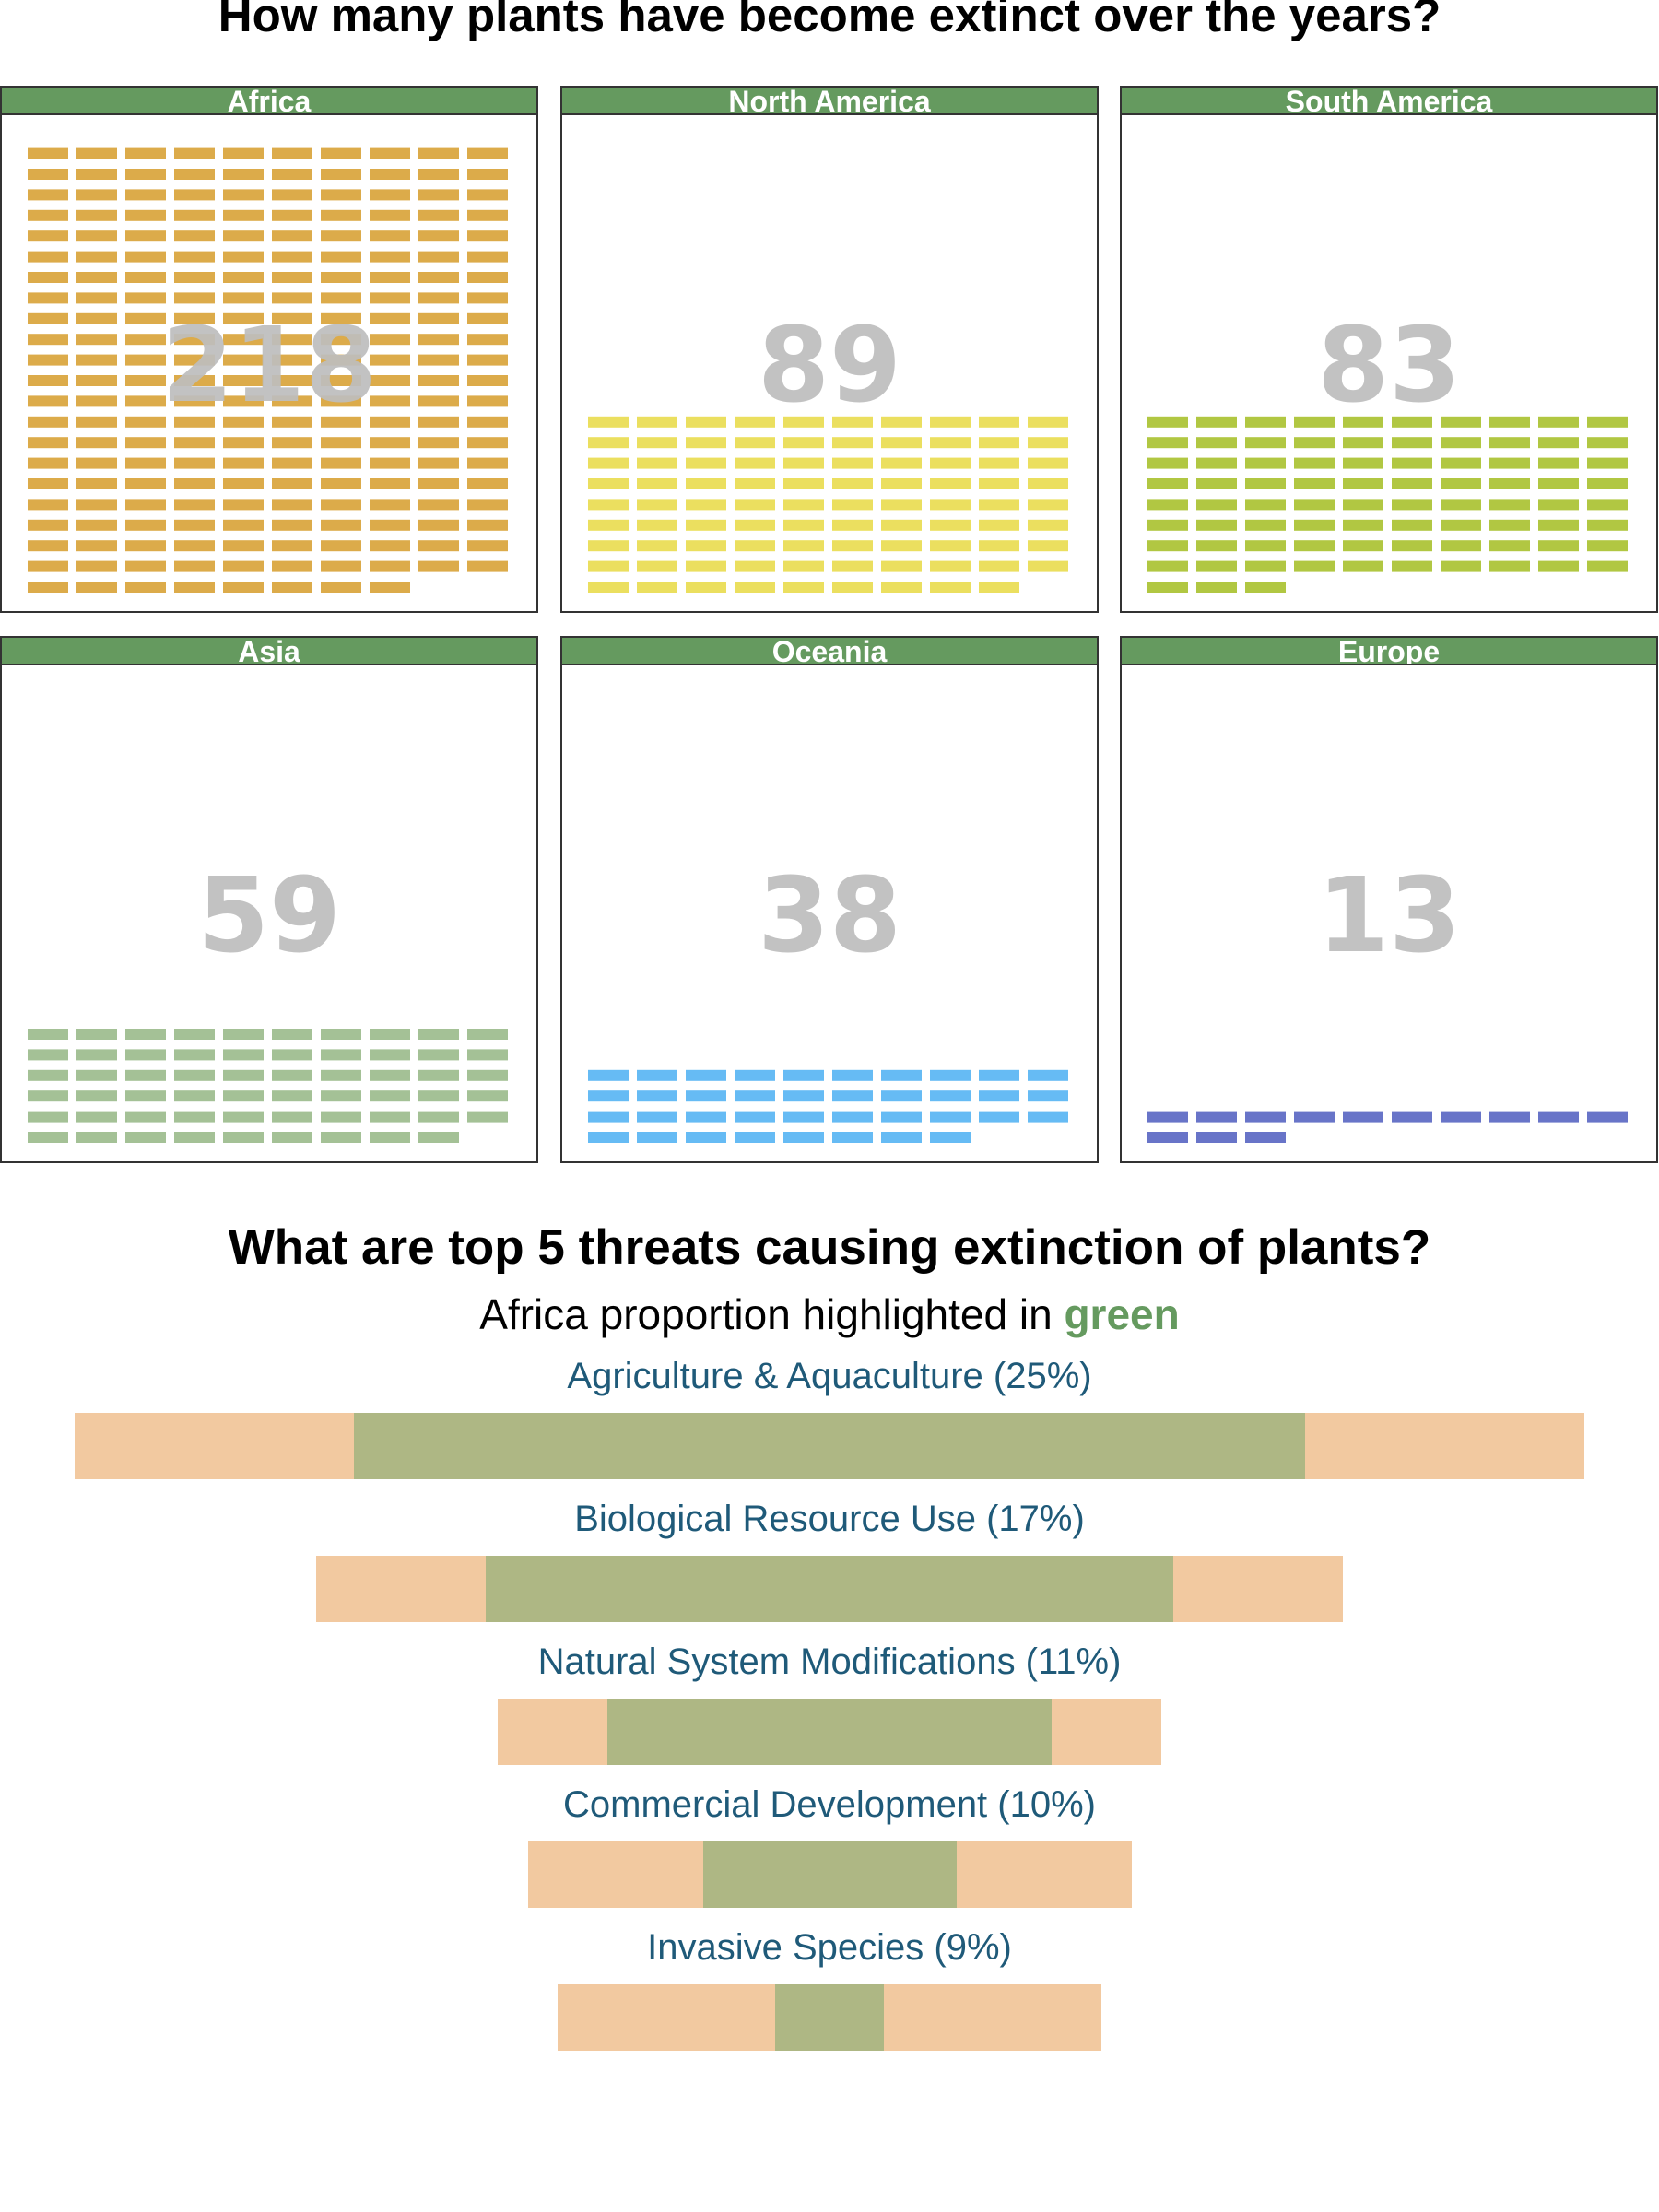 The image size is (1659, 2212). I want to click on threat-label-agriculture-aquaculture: Agriculture & Aquaculture (25%), so click(829, 1376).